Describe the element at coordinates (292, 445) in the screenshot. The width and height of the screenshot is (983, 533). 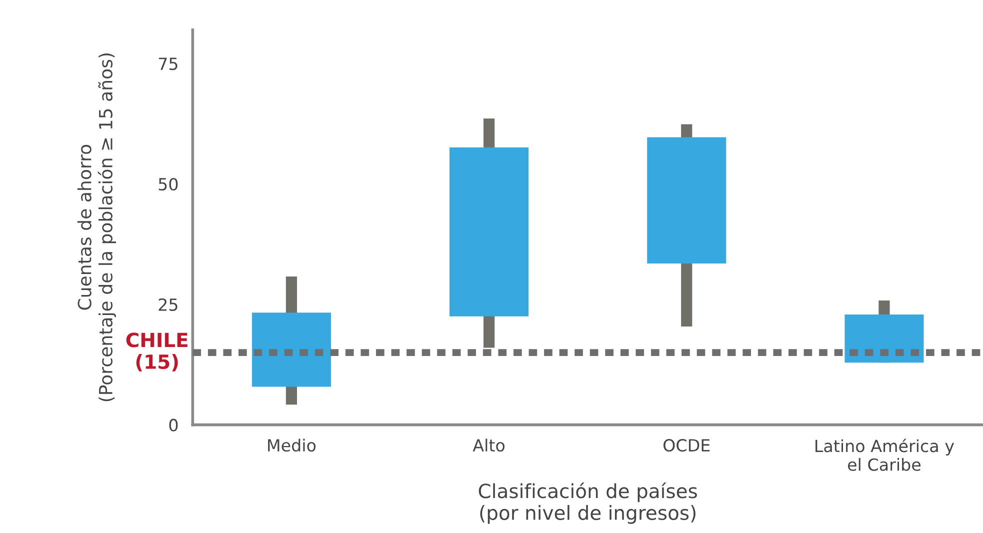
I see `x-tick-label: Medio` at that location.